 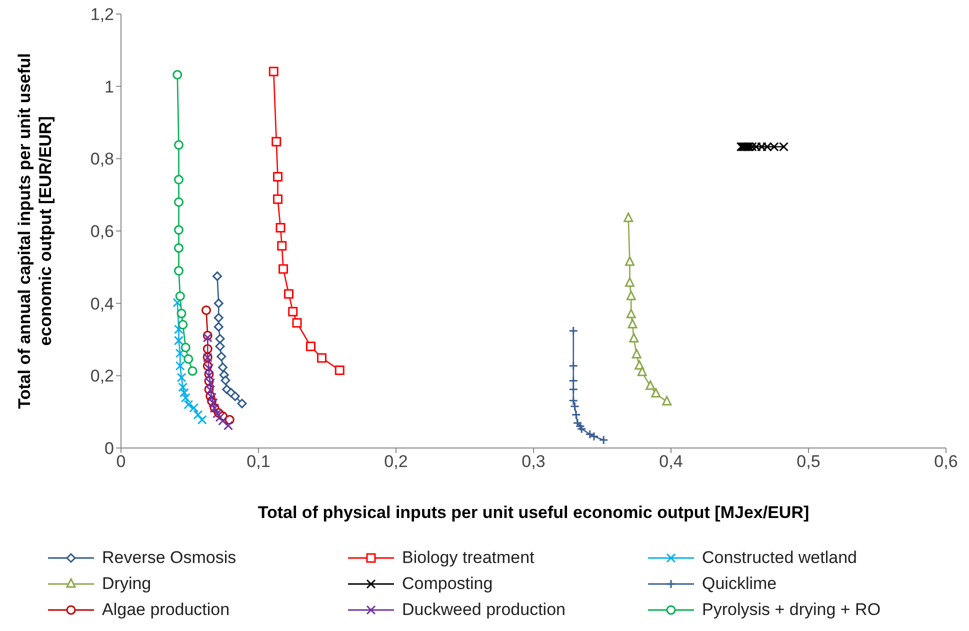 What do you see at coordinates (447, 584) in the screenshot?
I see `legend-label: Composting` at bounding box center [447, 584].